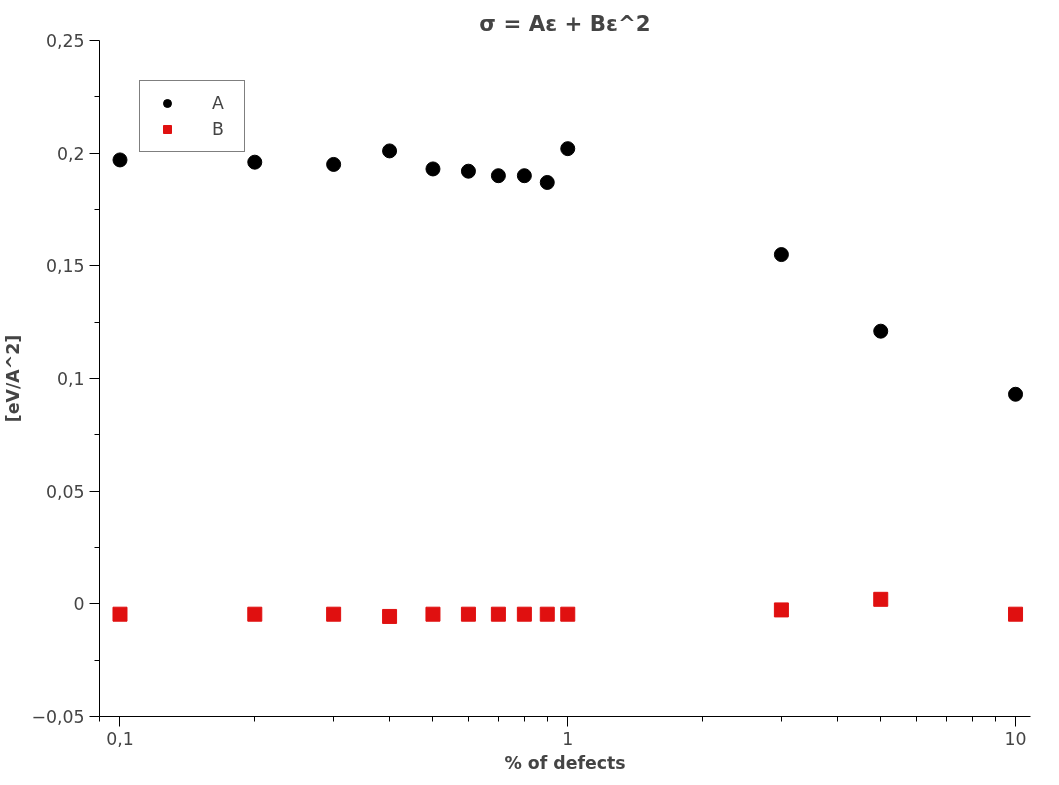  I want to click on y-tick-label: 0, so click(79, 604).